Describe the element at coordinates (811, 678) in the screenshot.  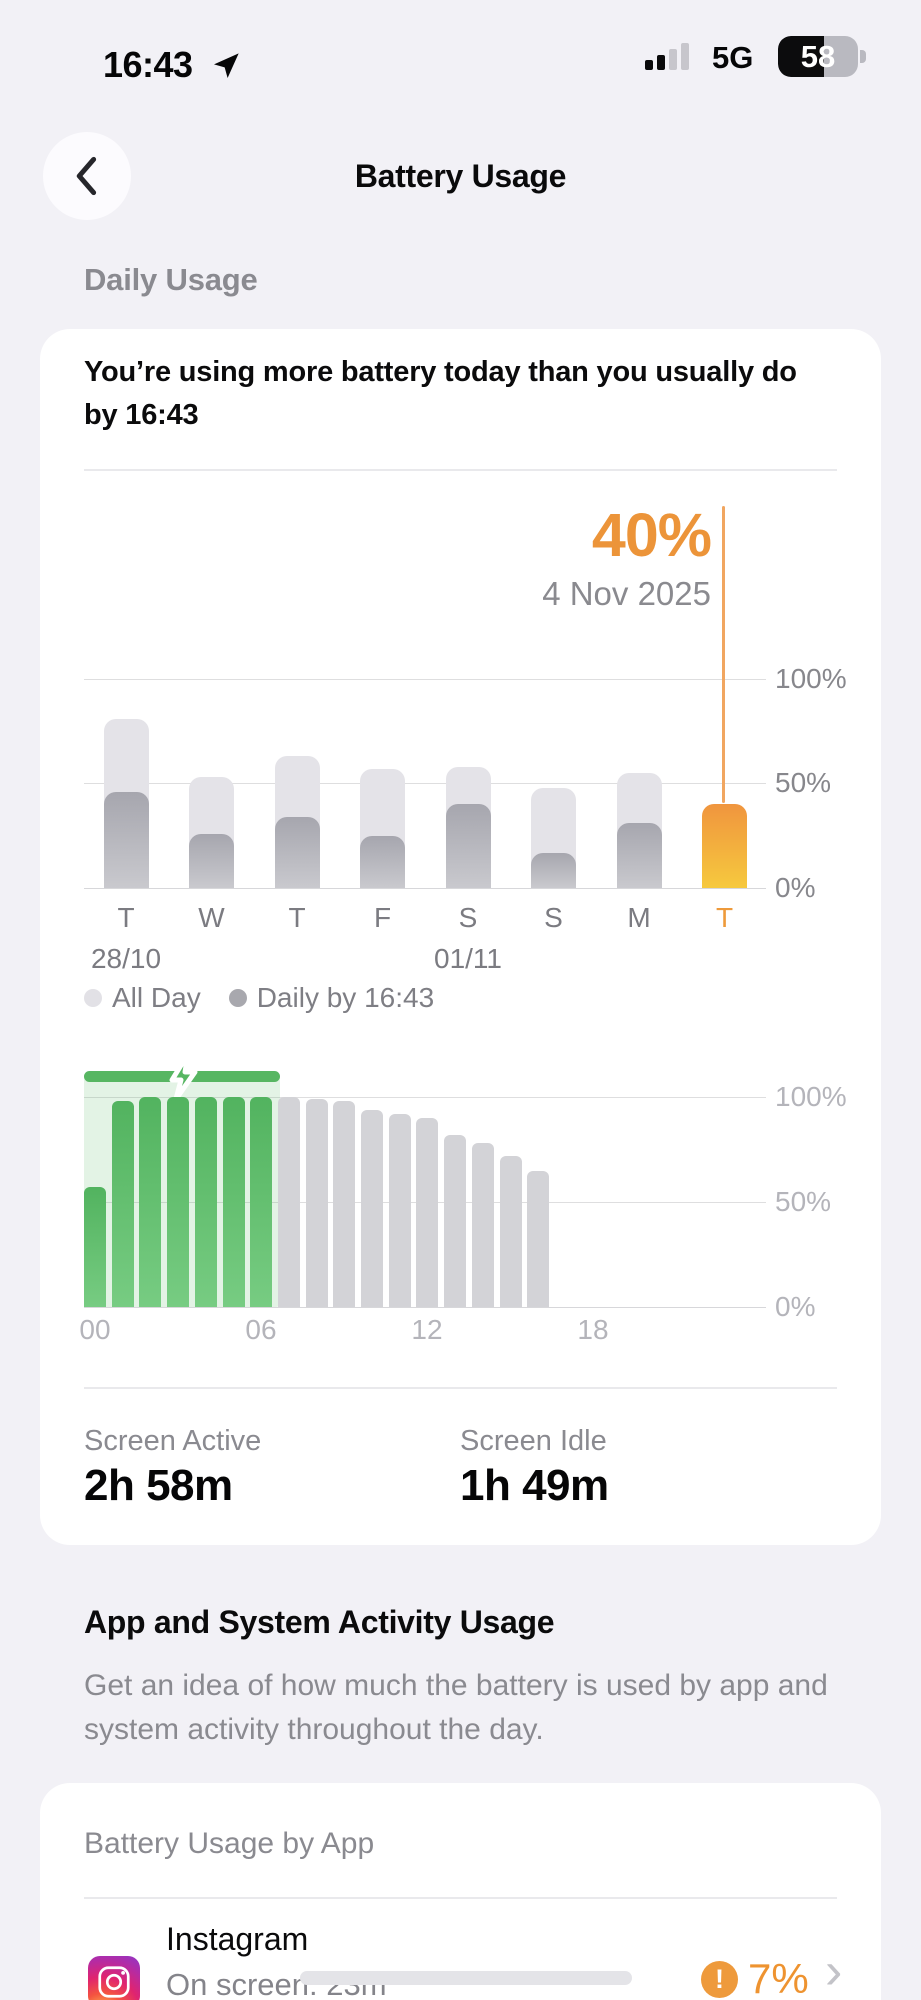
I see `weekly-ytick-100: 100%` at that location.